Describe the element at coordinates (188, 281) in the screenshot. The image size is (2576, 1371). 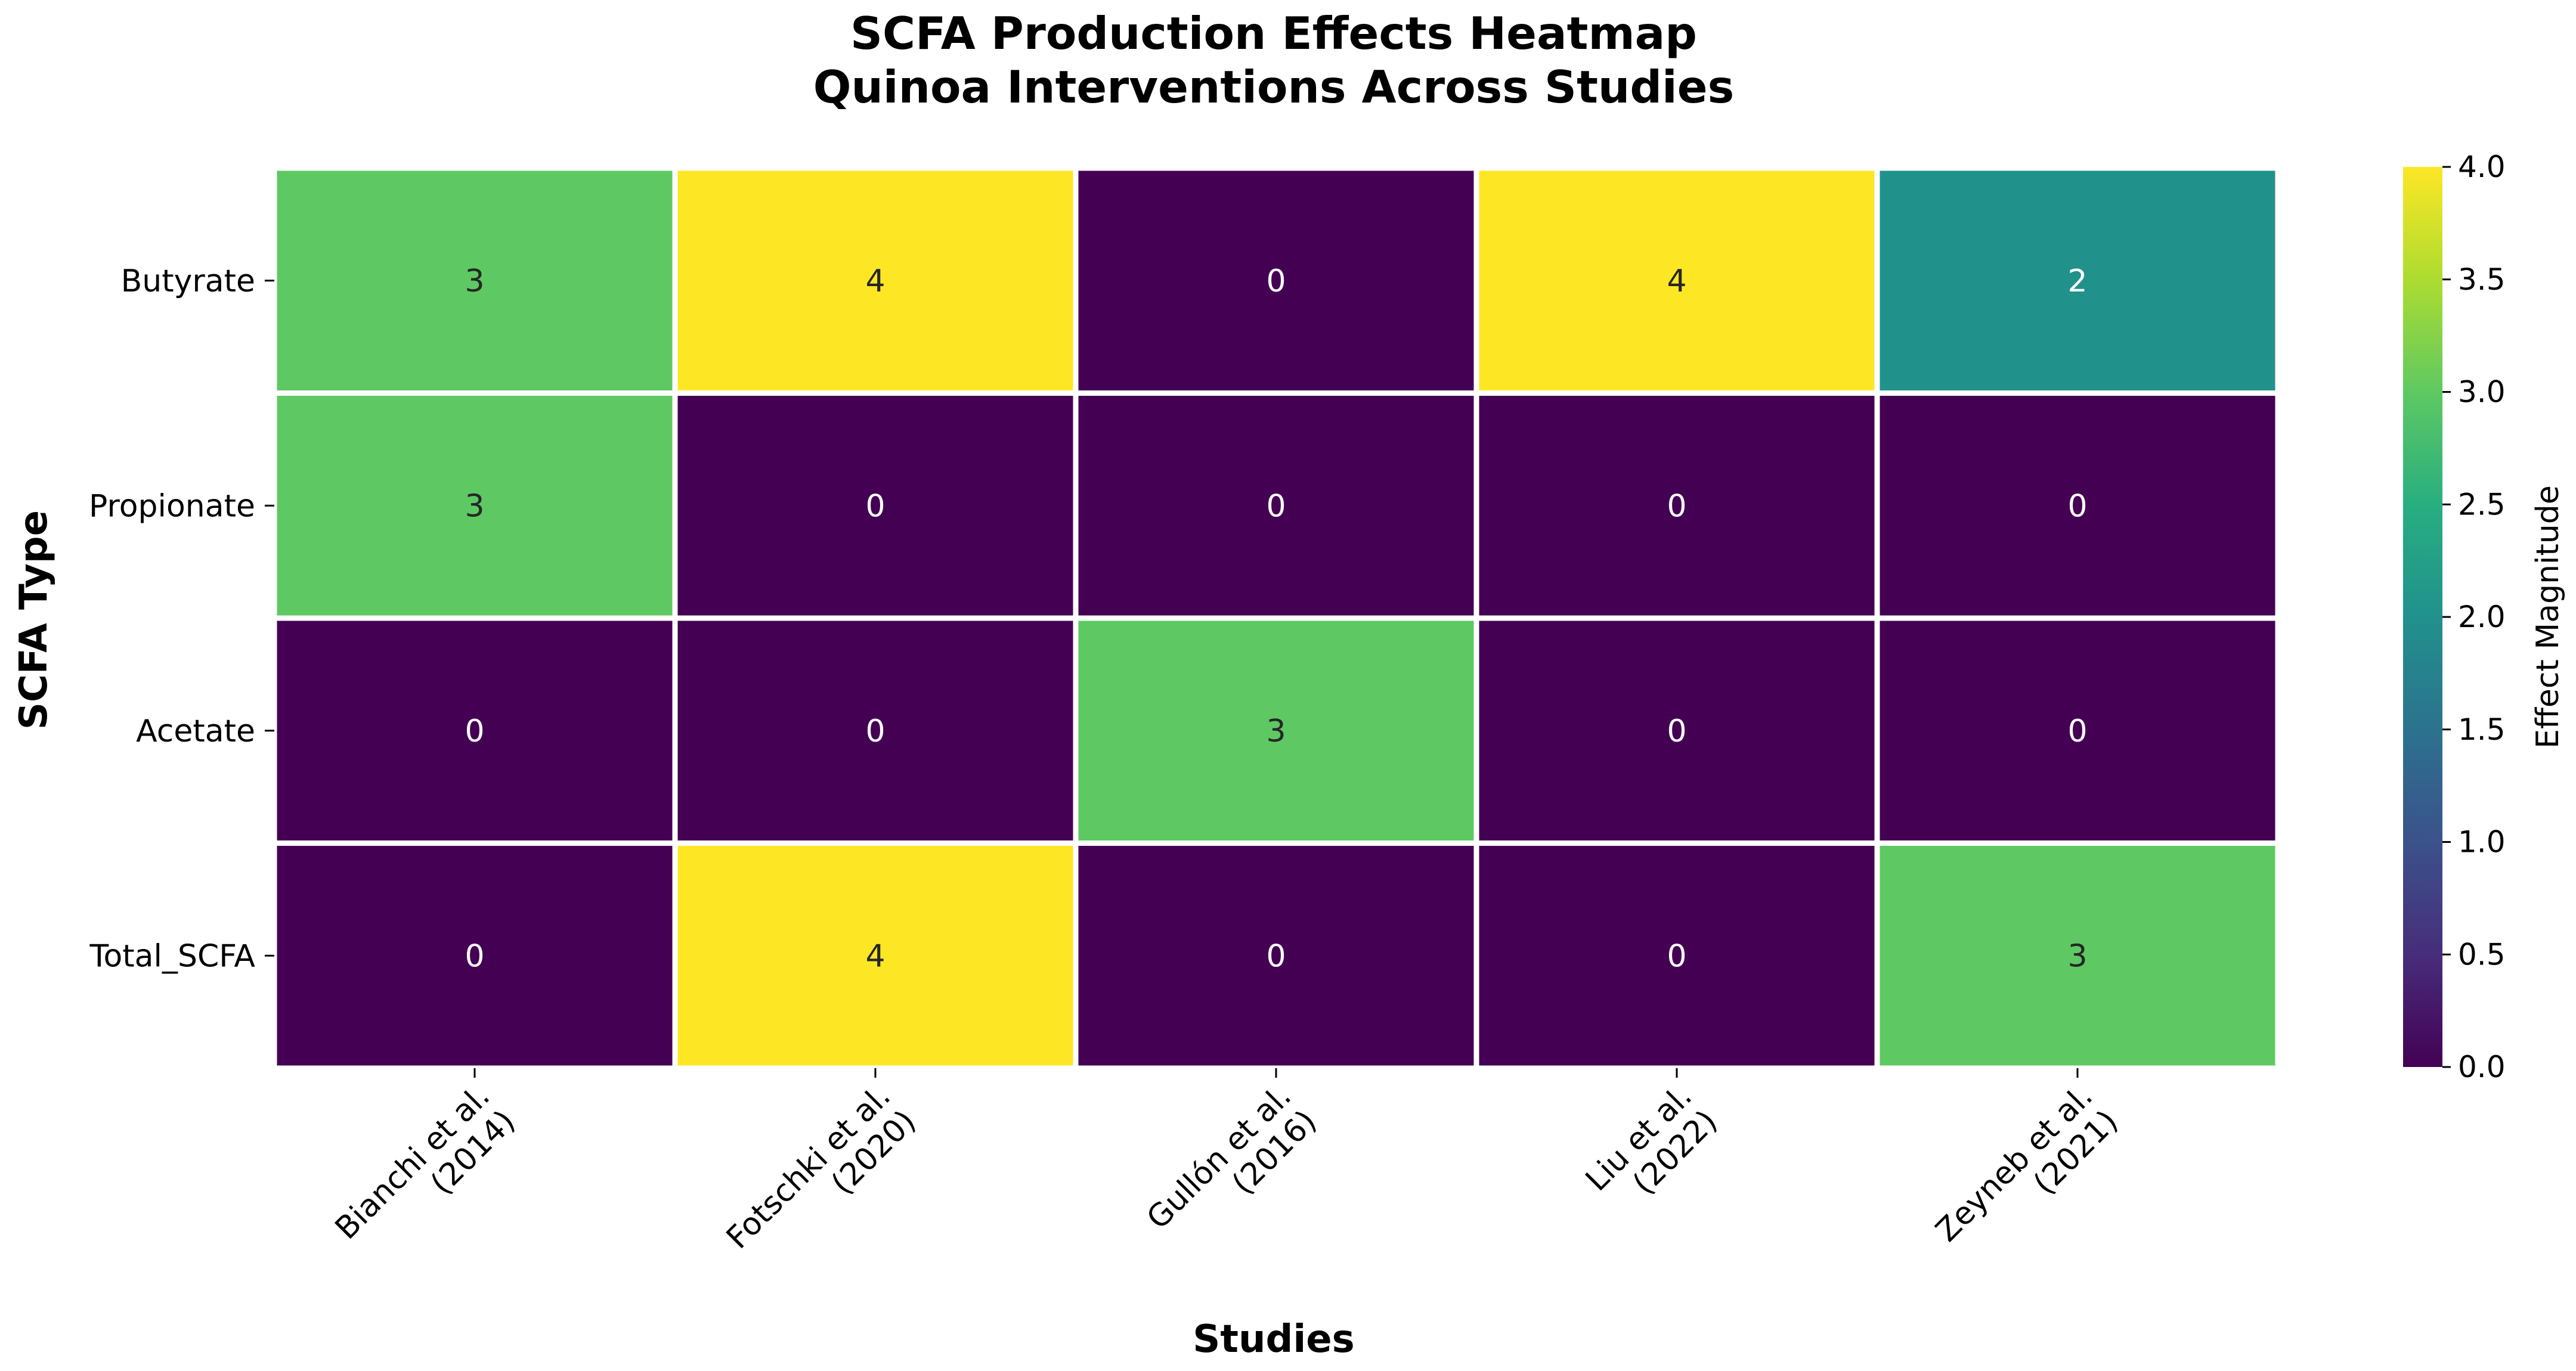
I see `y-tick-label: Butyrate` at that location.